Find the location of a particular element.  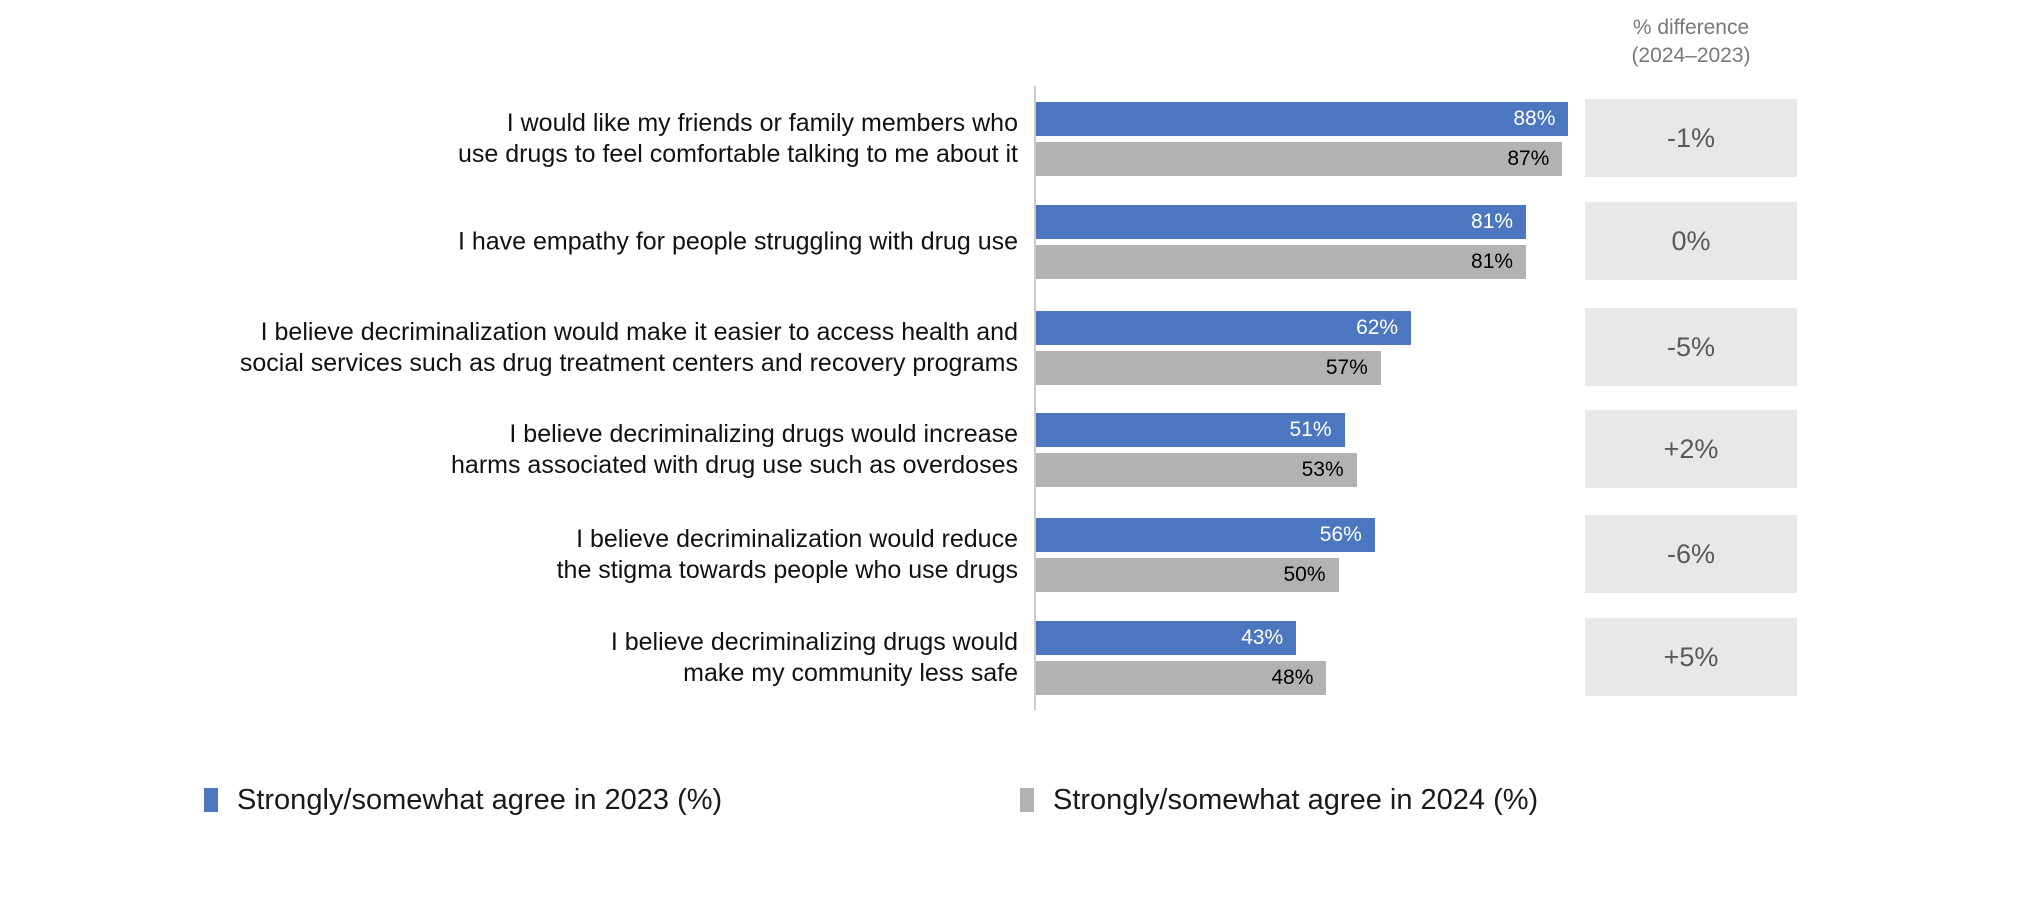

bar-2024: 57% is located at coordinates (1208, 368).